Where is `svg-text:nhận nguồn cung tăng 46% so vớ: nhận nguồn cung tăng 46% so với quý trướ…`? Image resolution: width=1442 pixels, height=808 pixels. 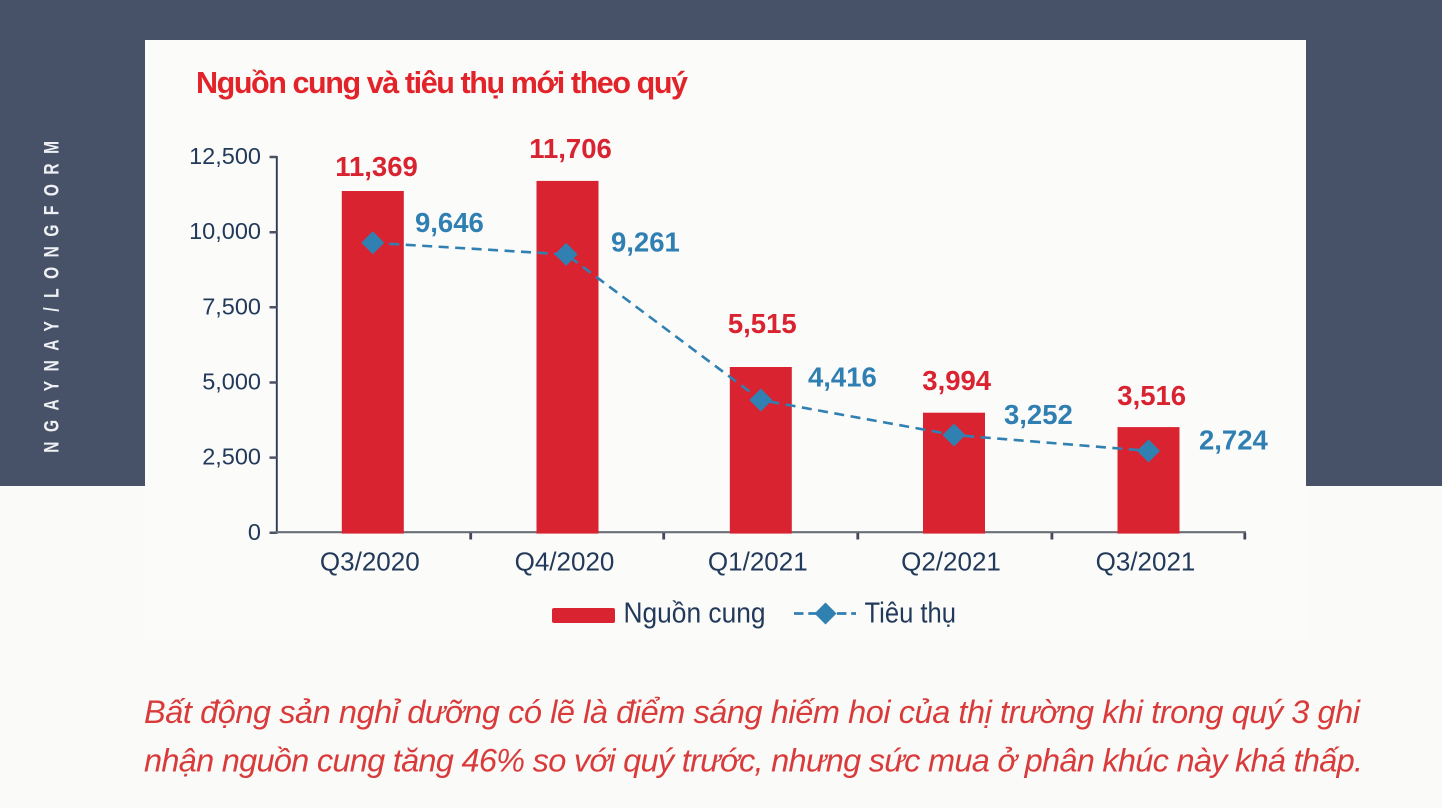 svg-text:nhận nguồn cung tăng 46% so vớ: nhận nguồn cung tăng 46% so với quý trướ… is located at coordinates (753, 761).